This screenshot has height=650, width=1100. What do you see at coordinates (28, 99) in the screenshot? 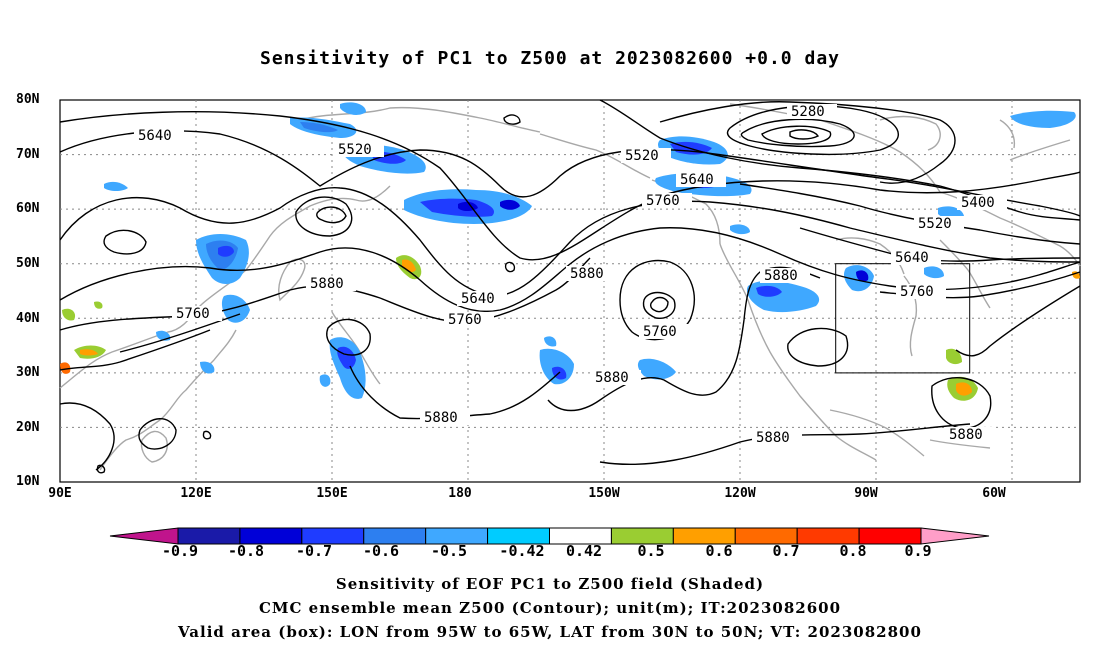
I see `lat-tick-label: 80N` at bounding box center [28, 99].